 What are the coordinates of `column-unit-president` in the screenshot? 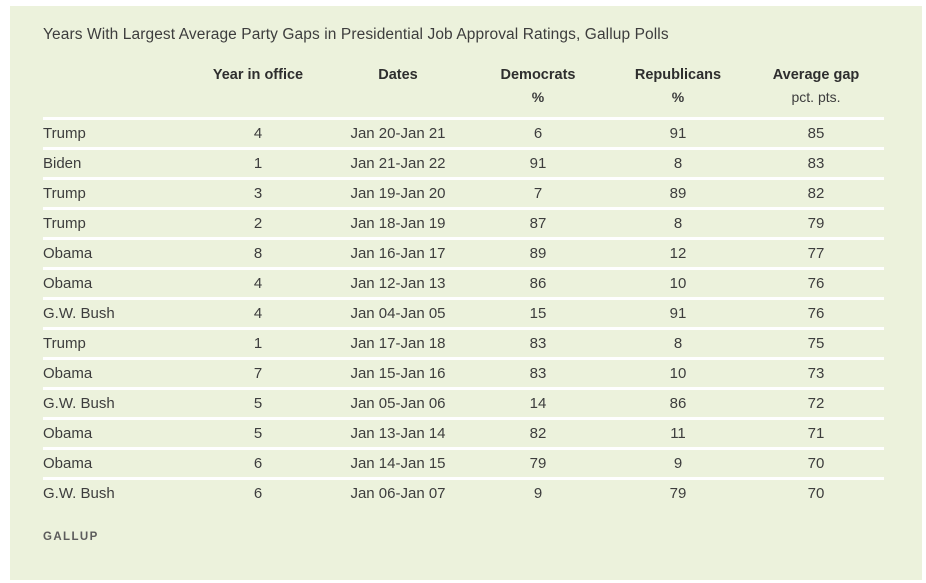 It's located at (115, 102).